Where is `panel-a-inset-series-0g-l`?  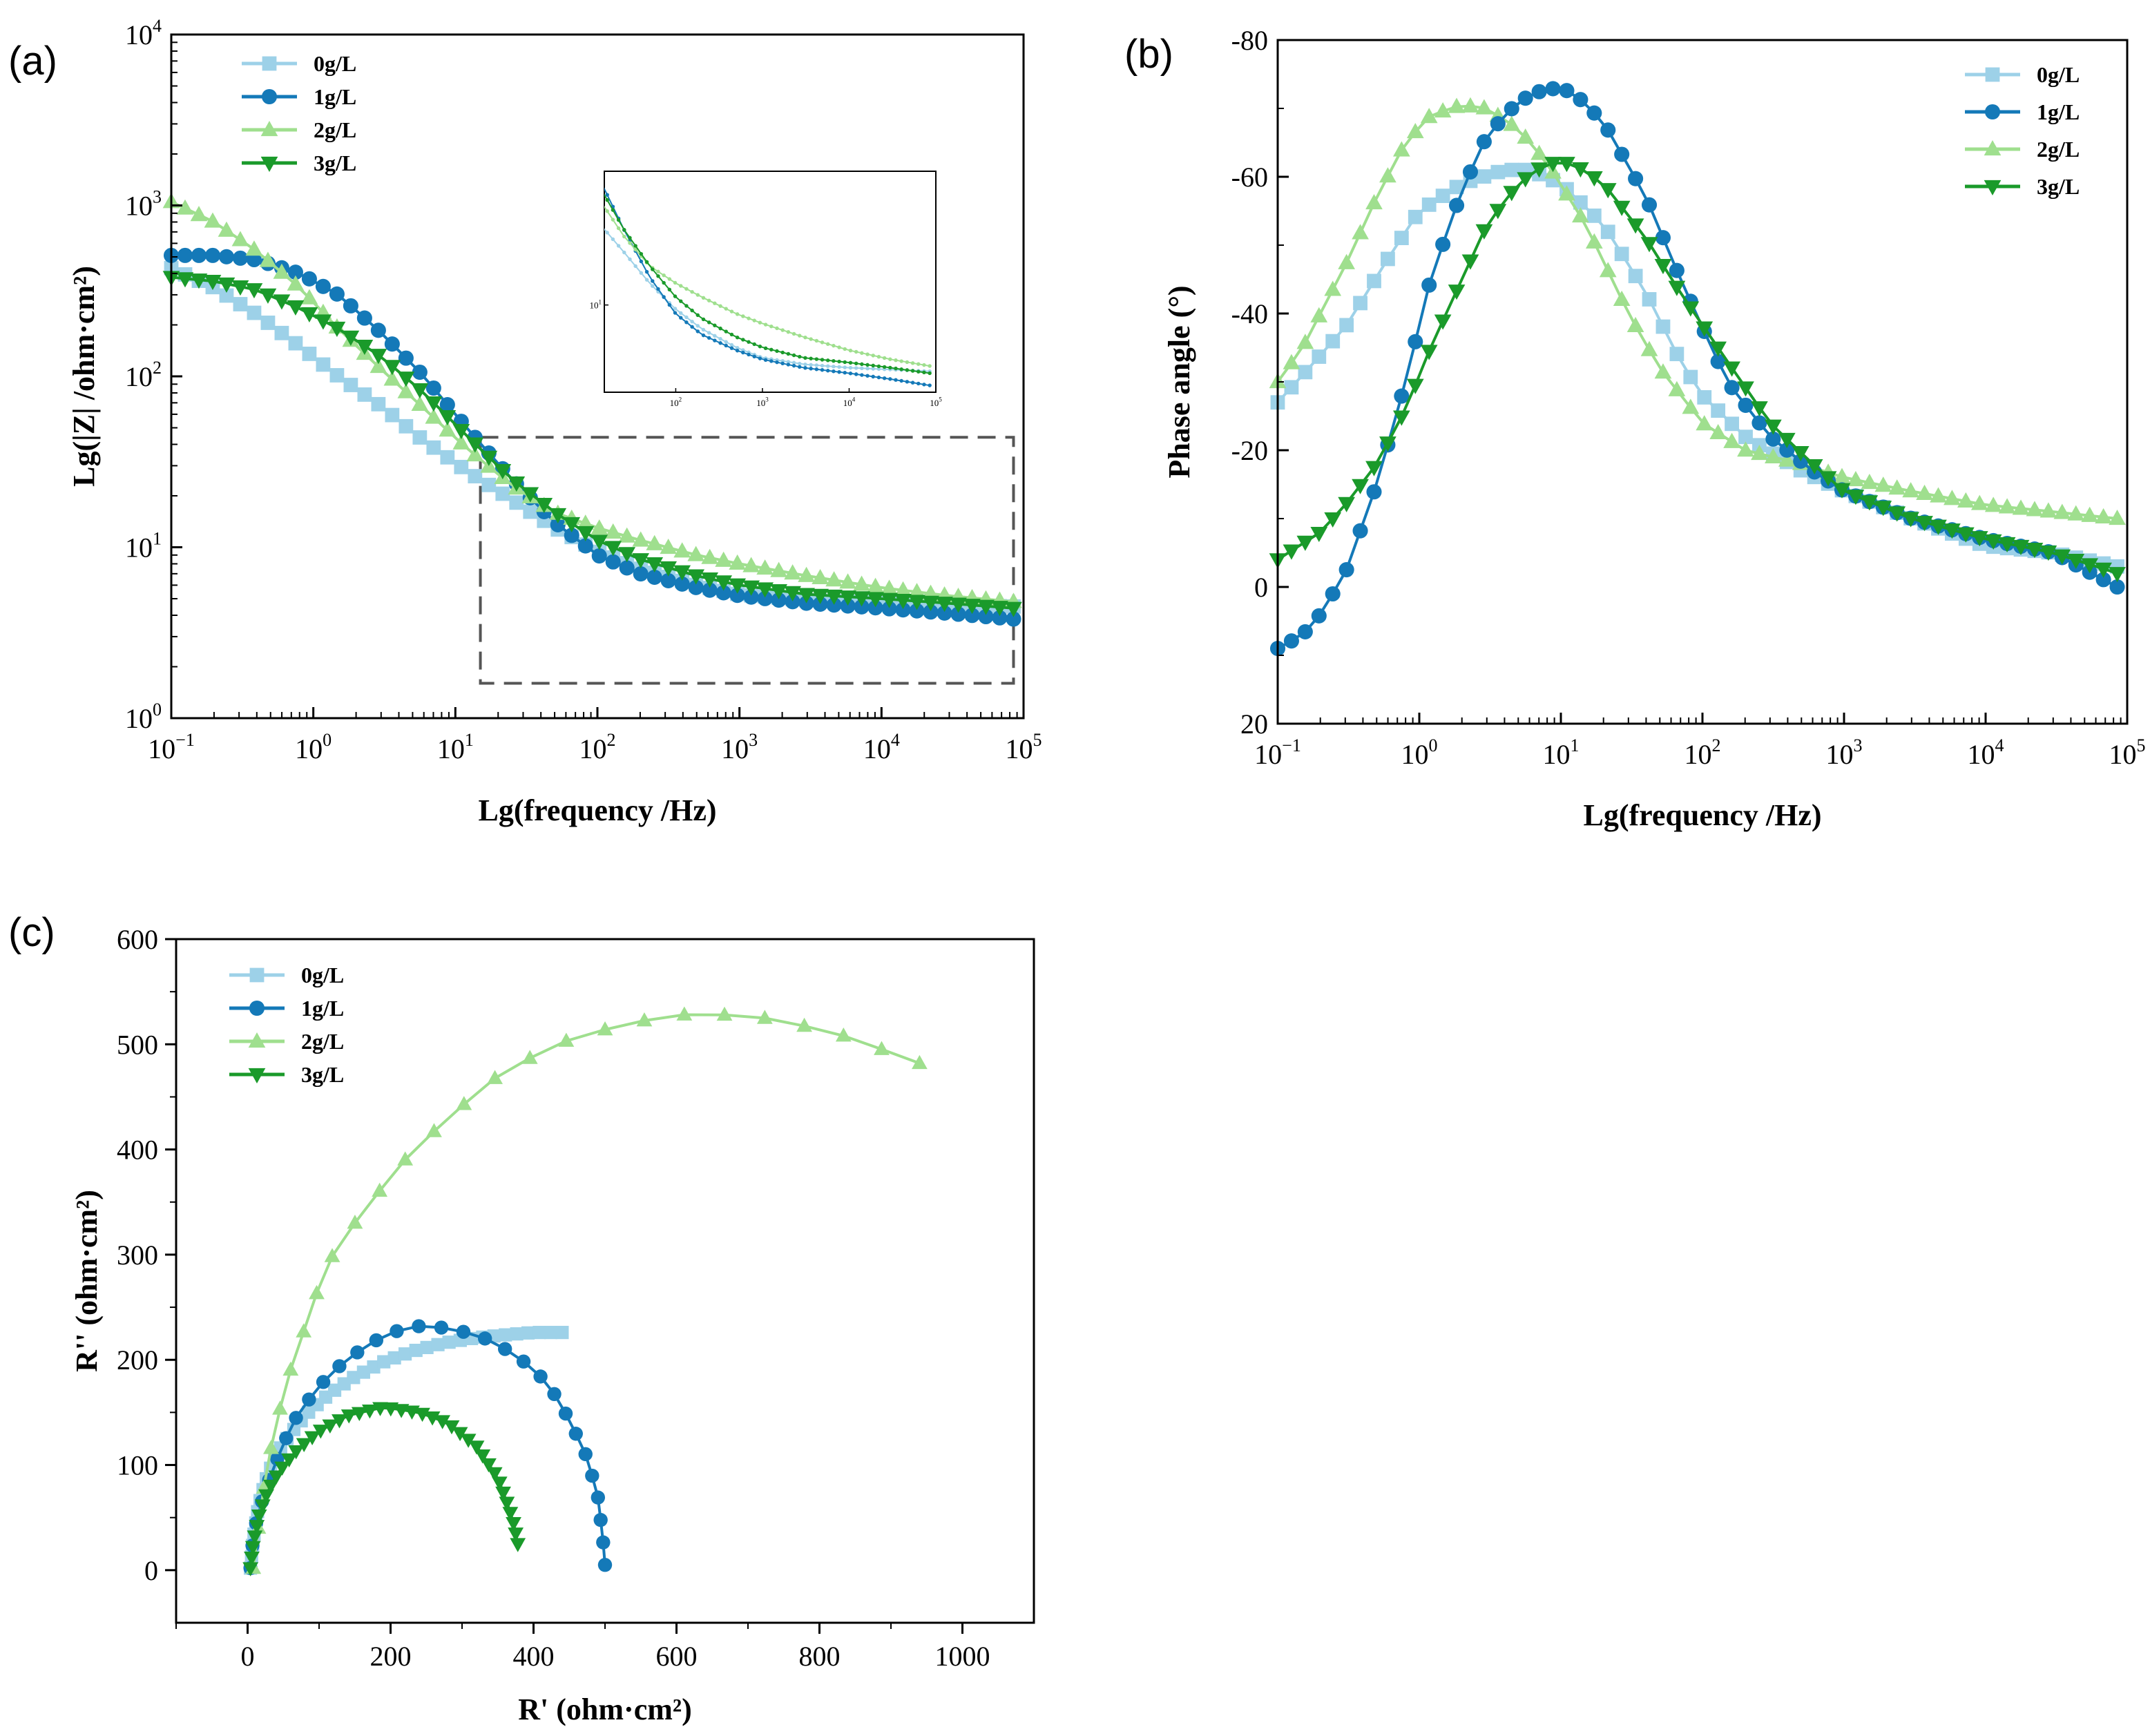
panel-a-inset-series-0g-l is located at coordinates (768, 301).